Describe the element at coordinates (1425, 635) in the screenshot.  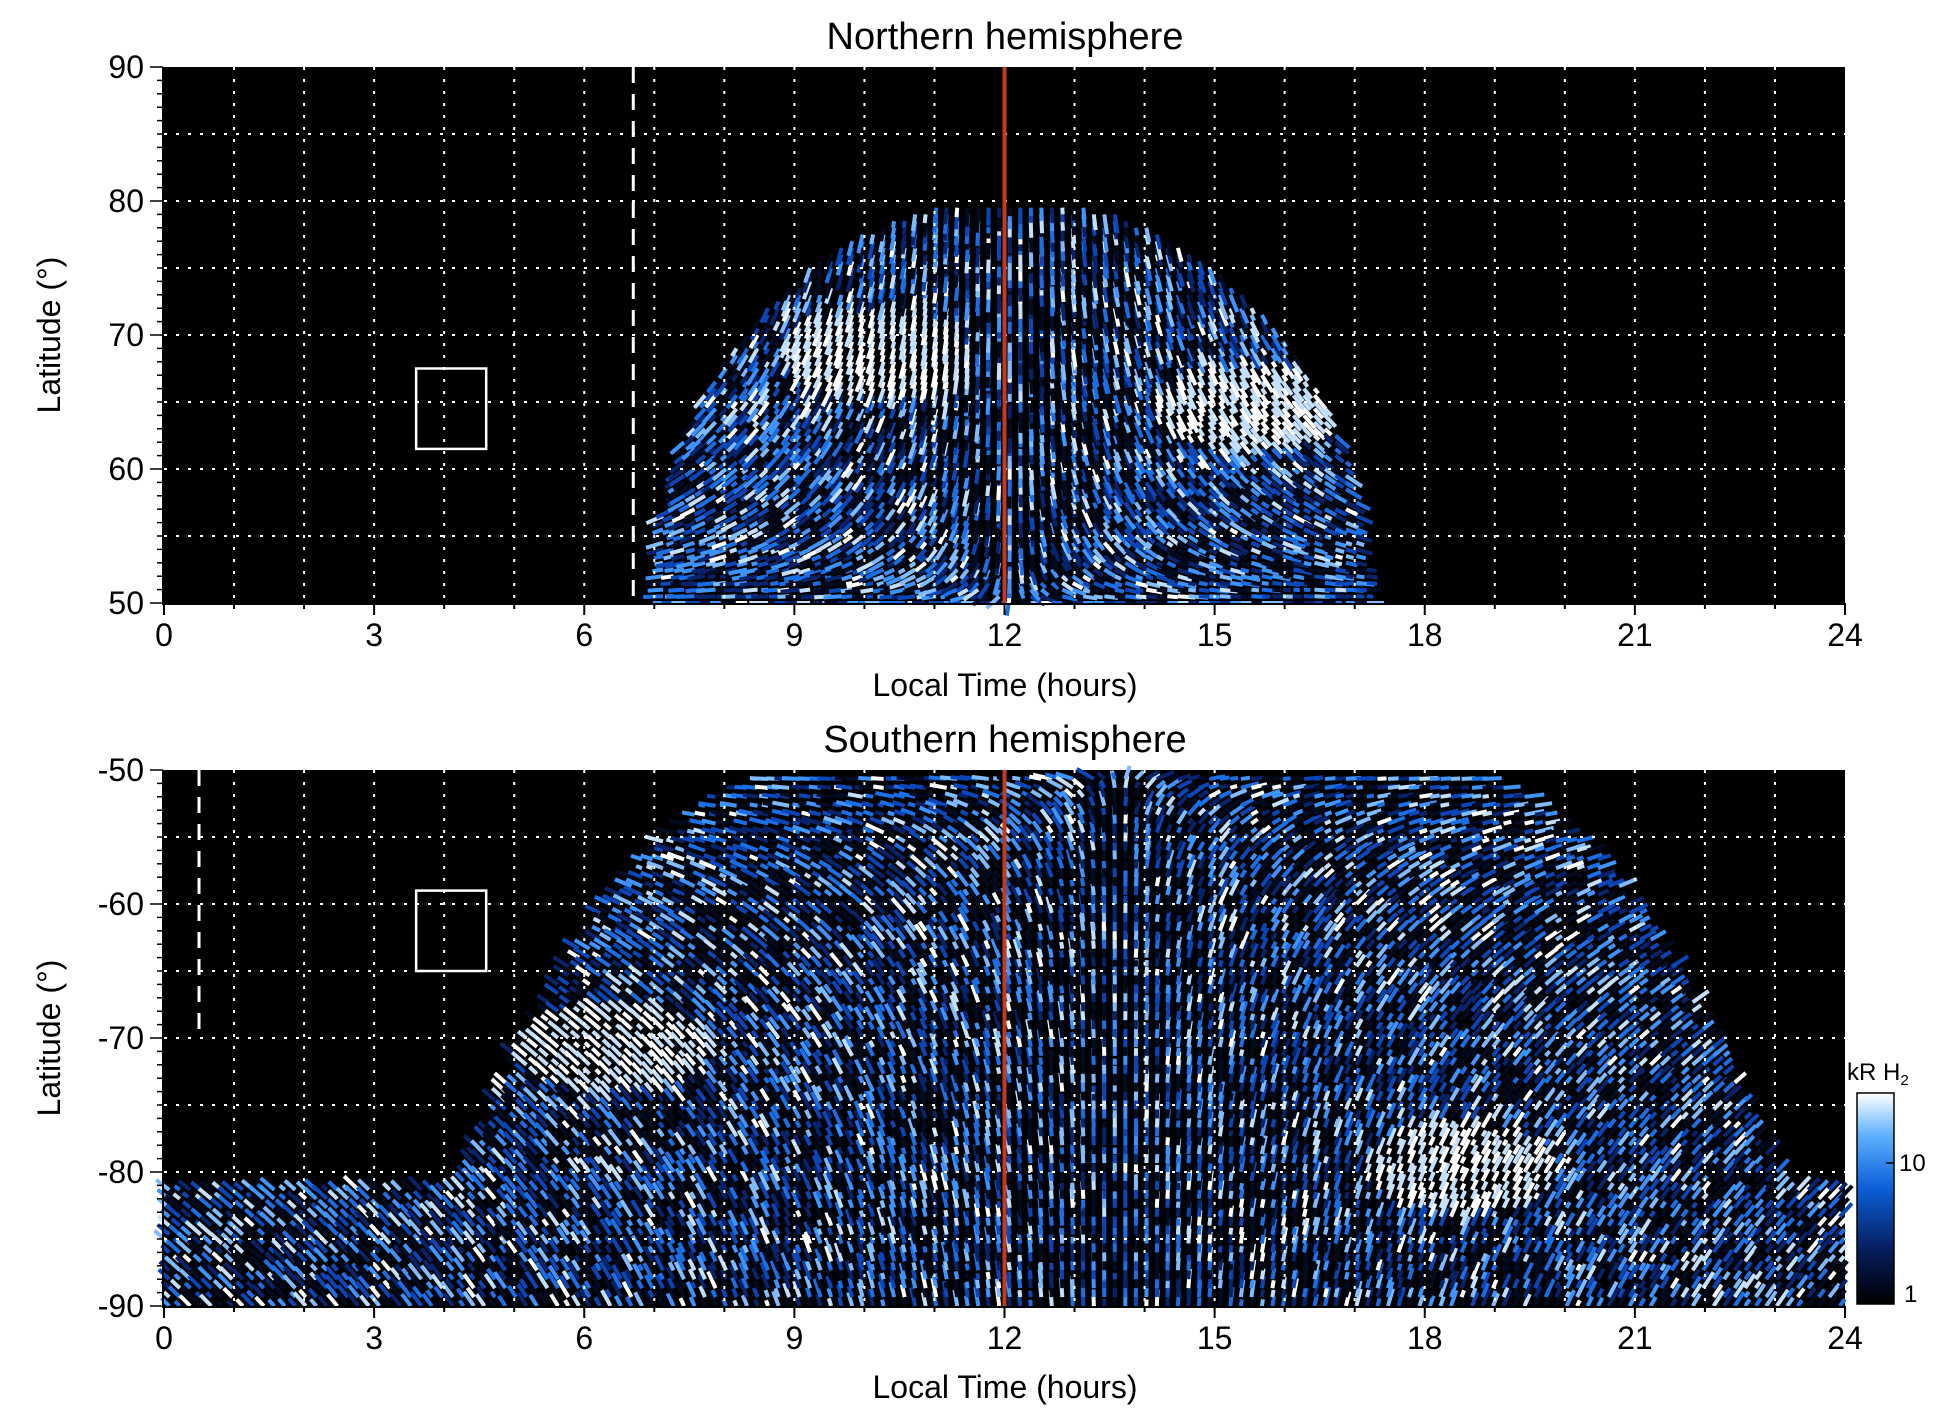
I see `north-x-tick-label: 18` at that location.